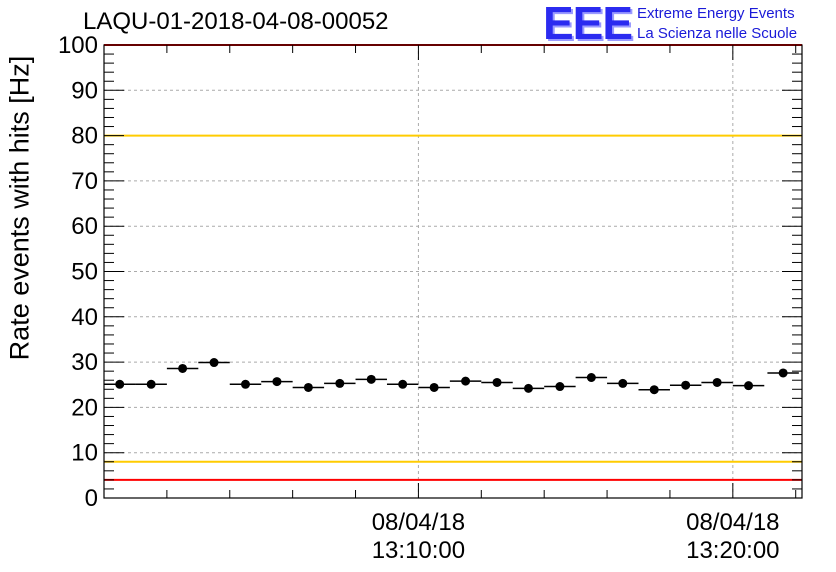 The image size is (836, 572). I want to click on y-tick-label: 30, so click(84, 362).